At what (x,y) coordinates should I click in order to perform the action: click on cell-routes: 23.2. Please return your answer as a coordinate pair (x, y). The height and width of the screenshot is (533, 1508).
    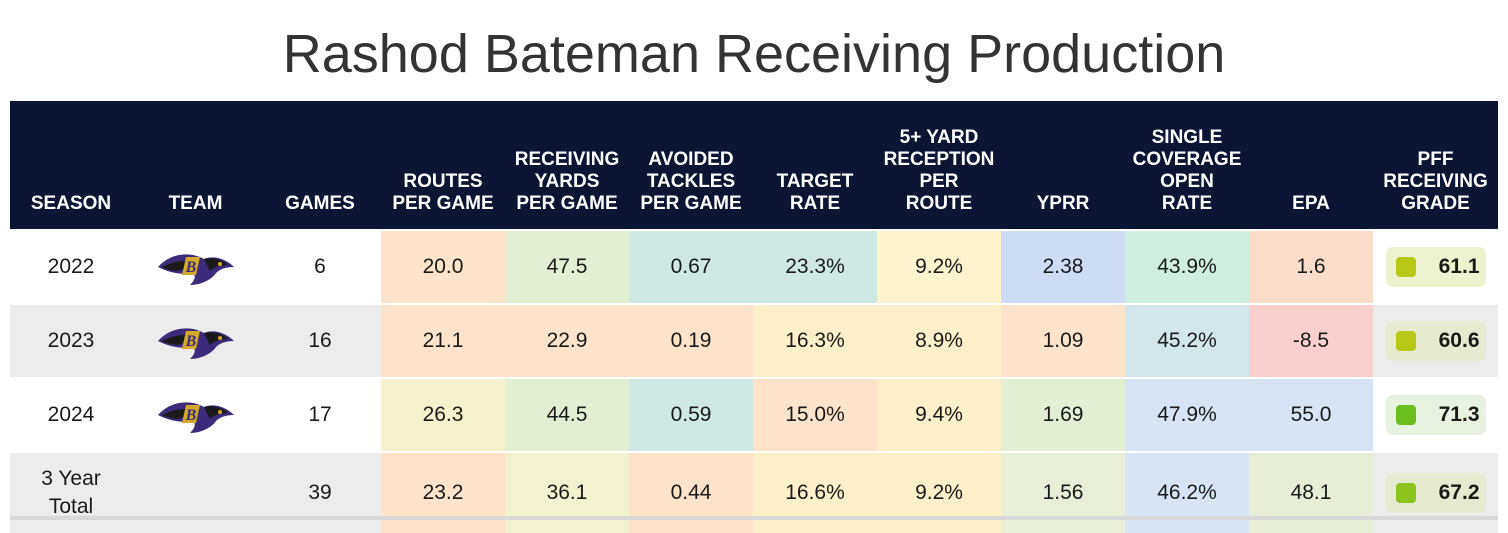
    Looking at the image, I should click on (443, 492).